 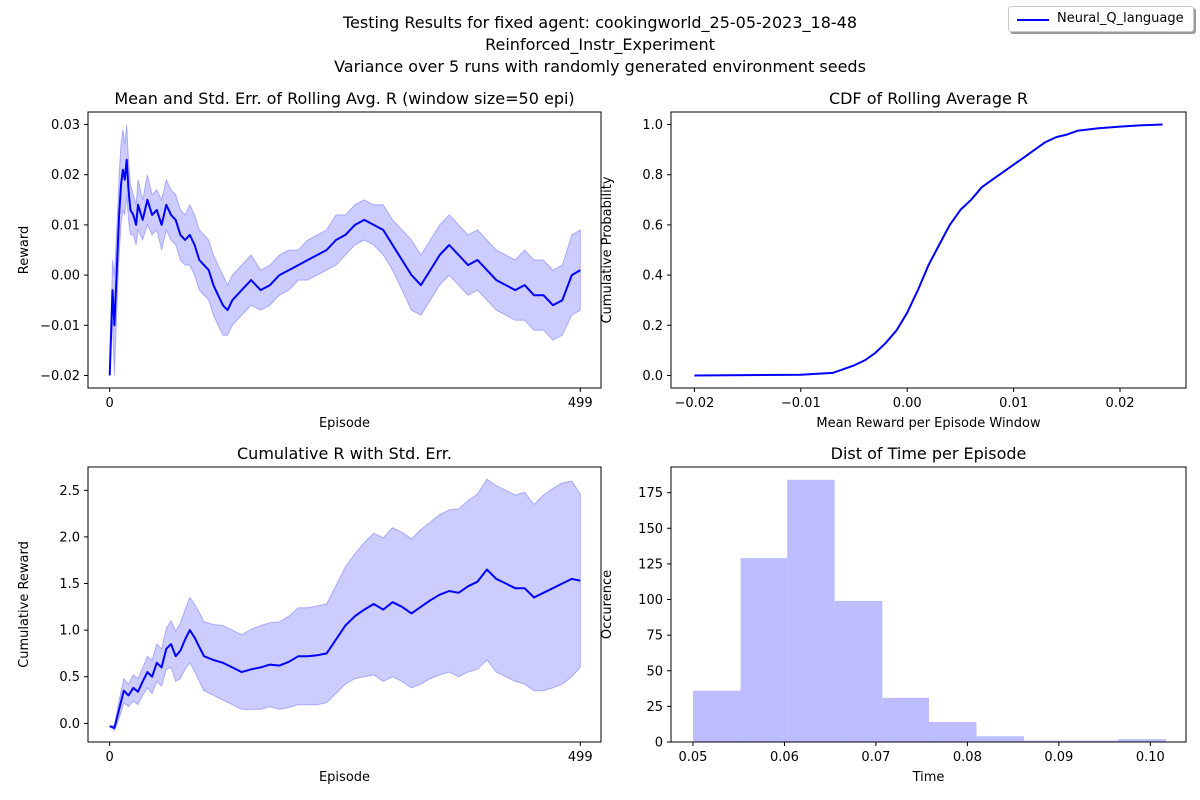 What do you see at coordinates (69, 631) in the screenshot?
I see `y-tick-label: 1.0` at bounding box center [69, 631].